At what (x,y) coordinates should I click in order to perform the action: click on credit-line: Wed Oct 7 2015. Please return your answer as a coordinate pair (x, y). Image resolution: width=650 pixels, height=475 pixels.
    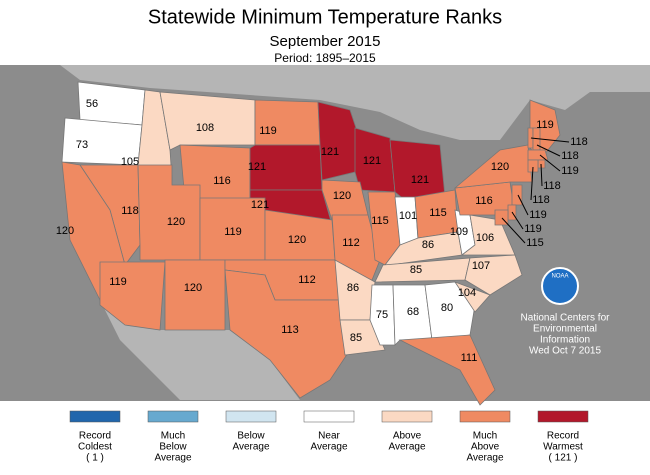
    Looking at the image, I should click on (565, 351).